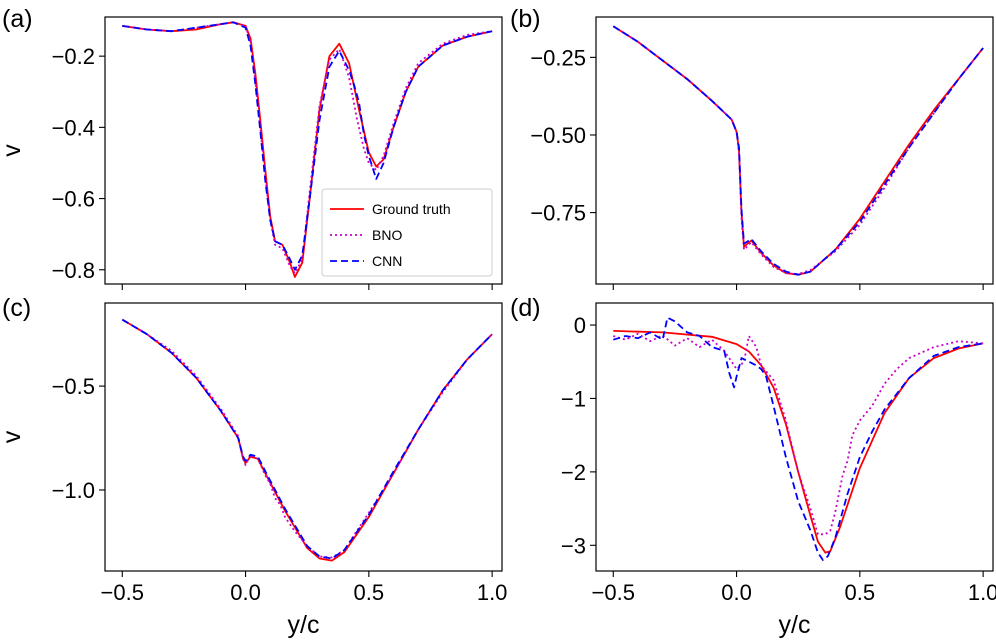 The image size is (996, 642). I want to click on y-tick-label: −3, so click(573, 545).